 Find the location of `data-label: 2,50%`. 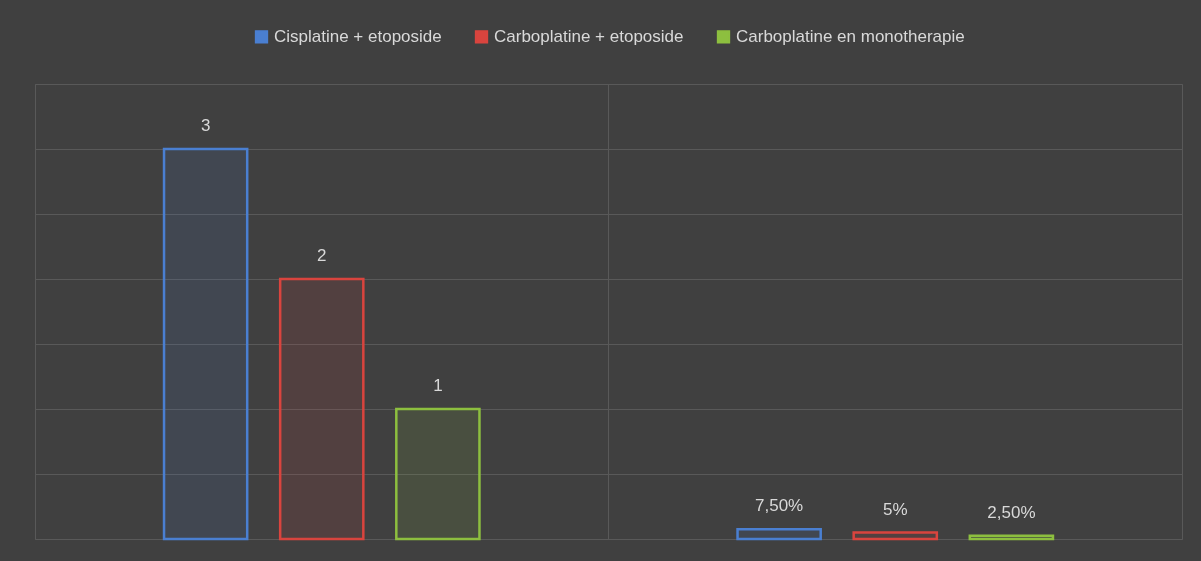

data-label: 2,50% is located at coordinates (1011, 512).